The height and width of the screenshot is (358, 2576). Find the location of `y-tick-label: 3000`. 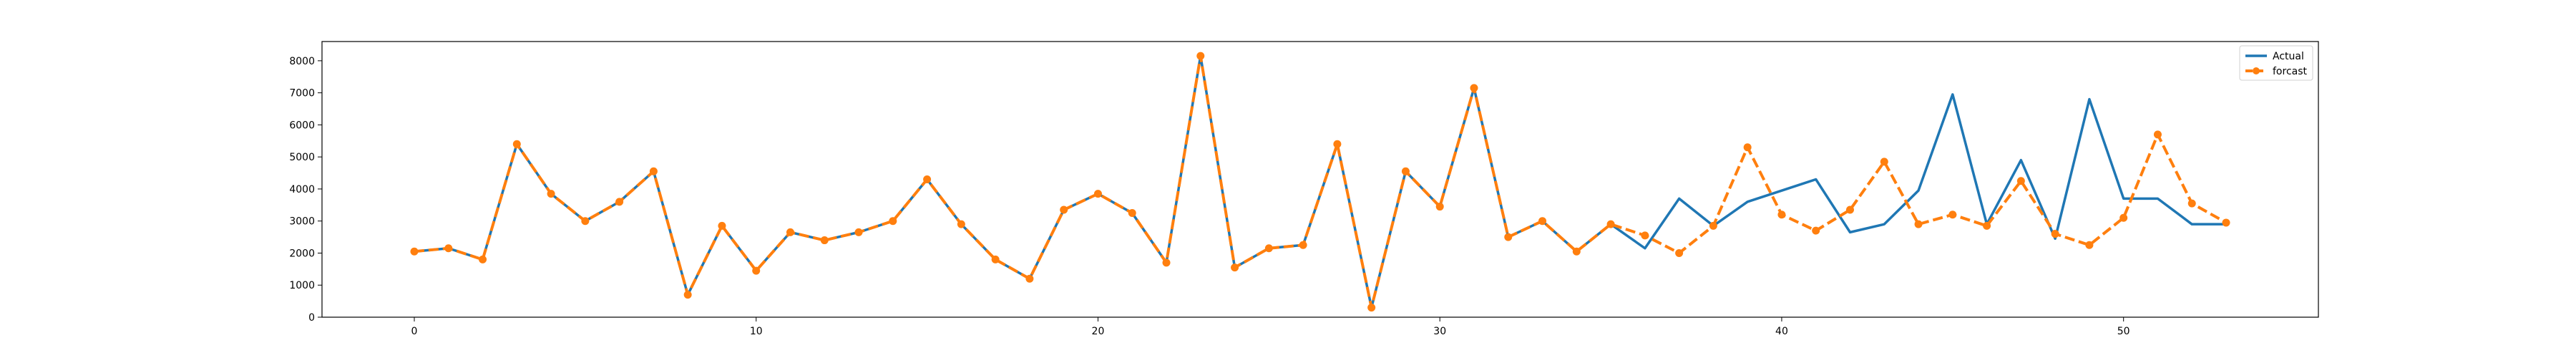

y-tick-label: 3000 is located at coordinates (302, 222).